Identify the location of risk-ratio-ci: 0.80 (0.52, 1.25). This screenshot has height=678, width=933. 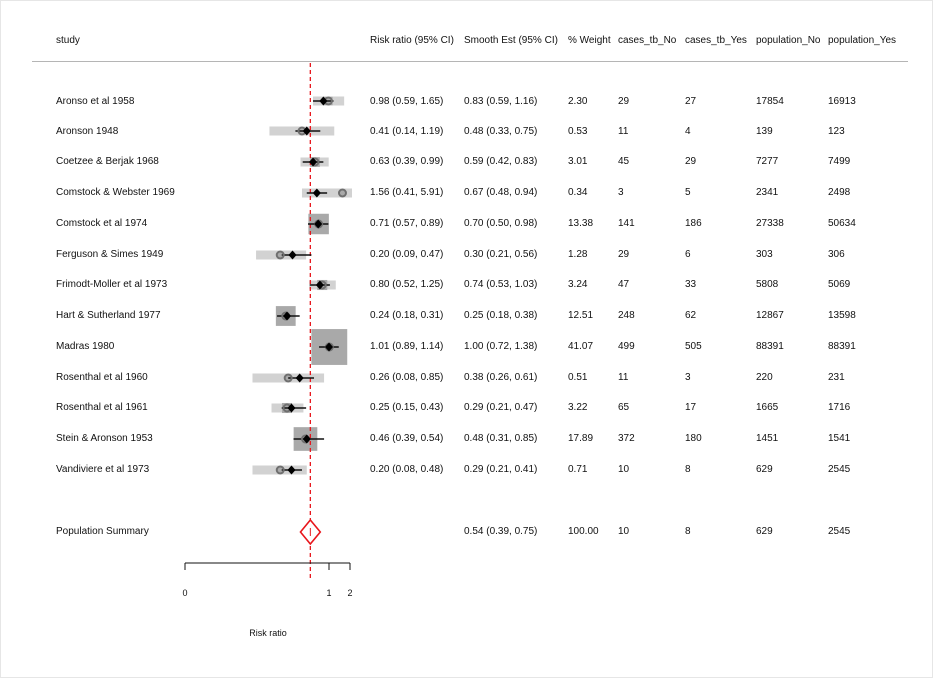
(407, 284).